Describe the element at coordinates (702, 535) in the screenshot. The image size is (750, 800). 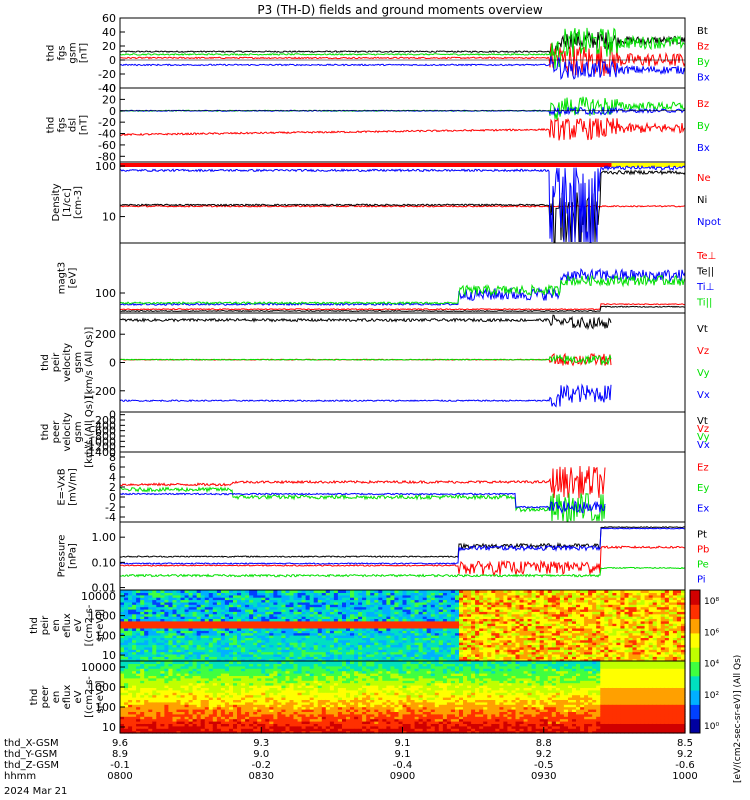
I see `legend-entry: Pt` at that location.